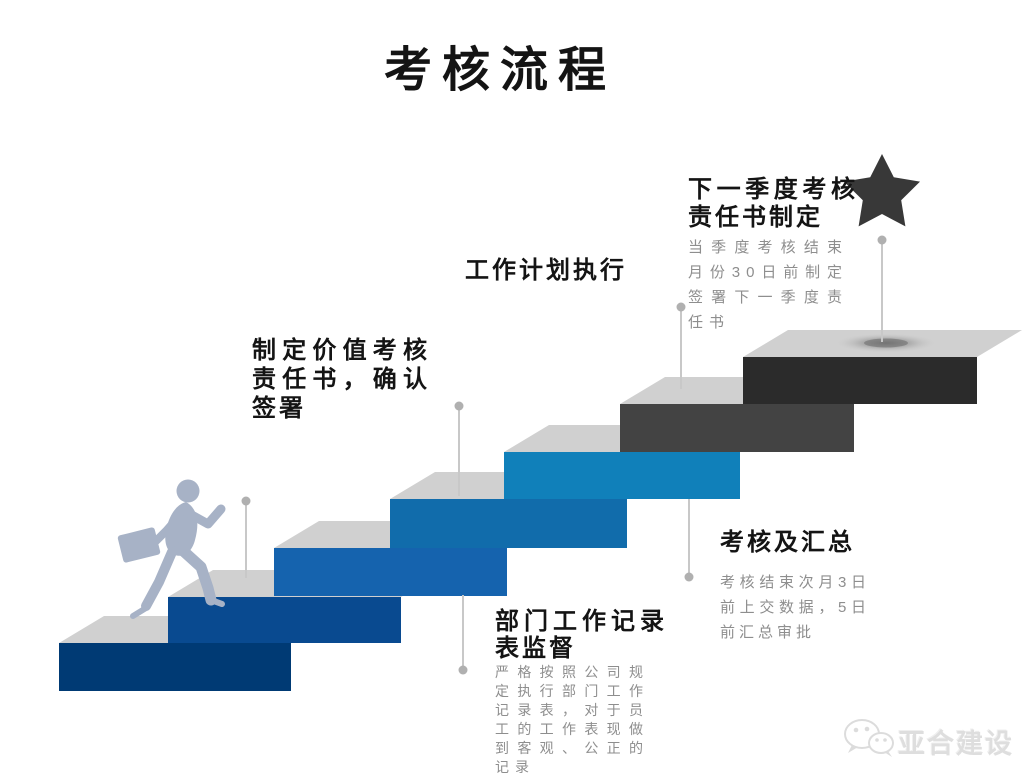  I want to click on watermark-logo: 亚合建设, so click(930, 738).